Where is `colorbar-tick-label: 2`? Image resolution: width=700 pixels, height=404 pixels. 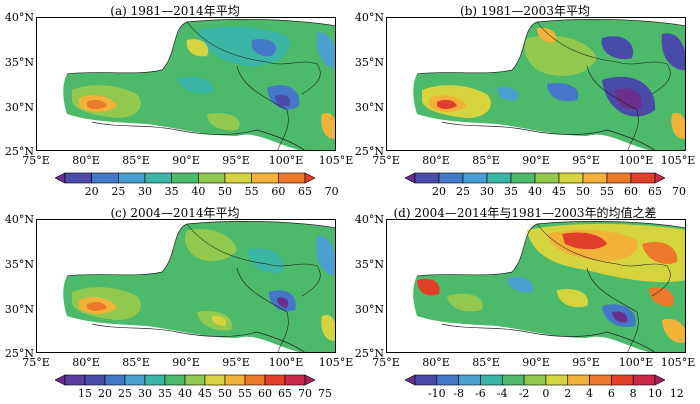 colorbar-tick-label: 2 is located at coordinates (568, 393).